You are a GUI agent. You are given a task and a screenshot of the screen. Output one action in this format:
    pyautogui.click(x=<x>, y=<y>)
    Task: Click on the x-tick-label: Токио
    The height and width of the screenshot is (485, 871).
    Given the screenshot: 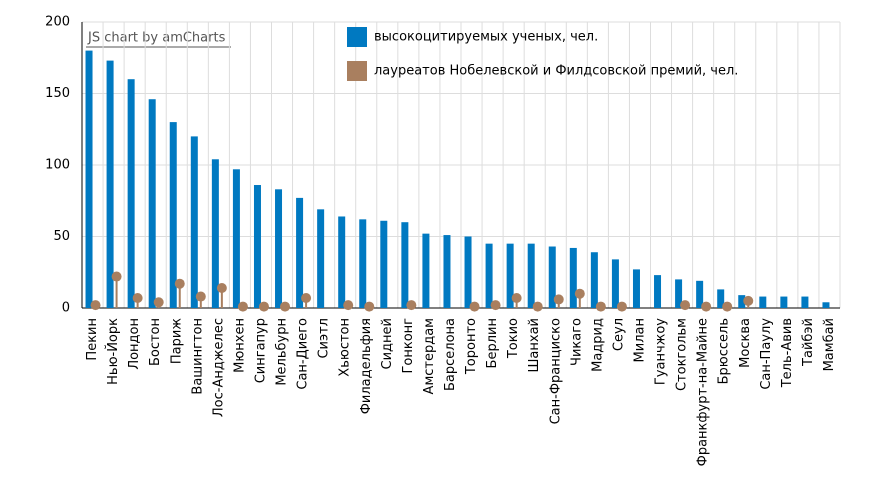 What is the action you would take?
    pyautogui.click(x=513, y=338)
    